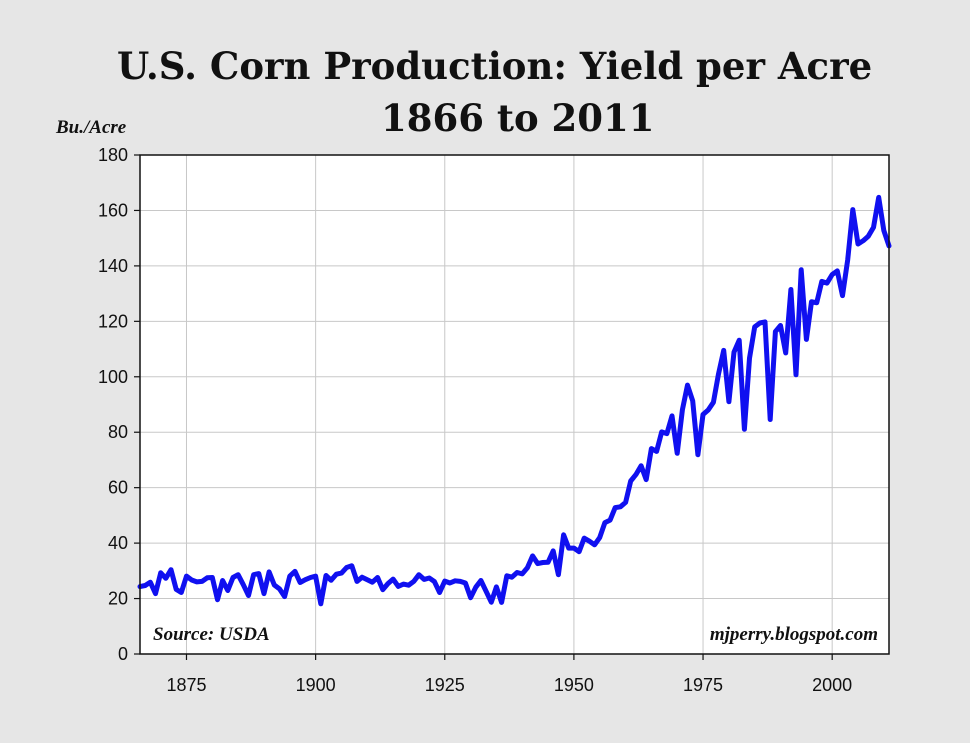 This screenshot has width=970, height=743. I want to click on x-tick-label: 1875, so click(186, 685).